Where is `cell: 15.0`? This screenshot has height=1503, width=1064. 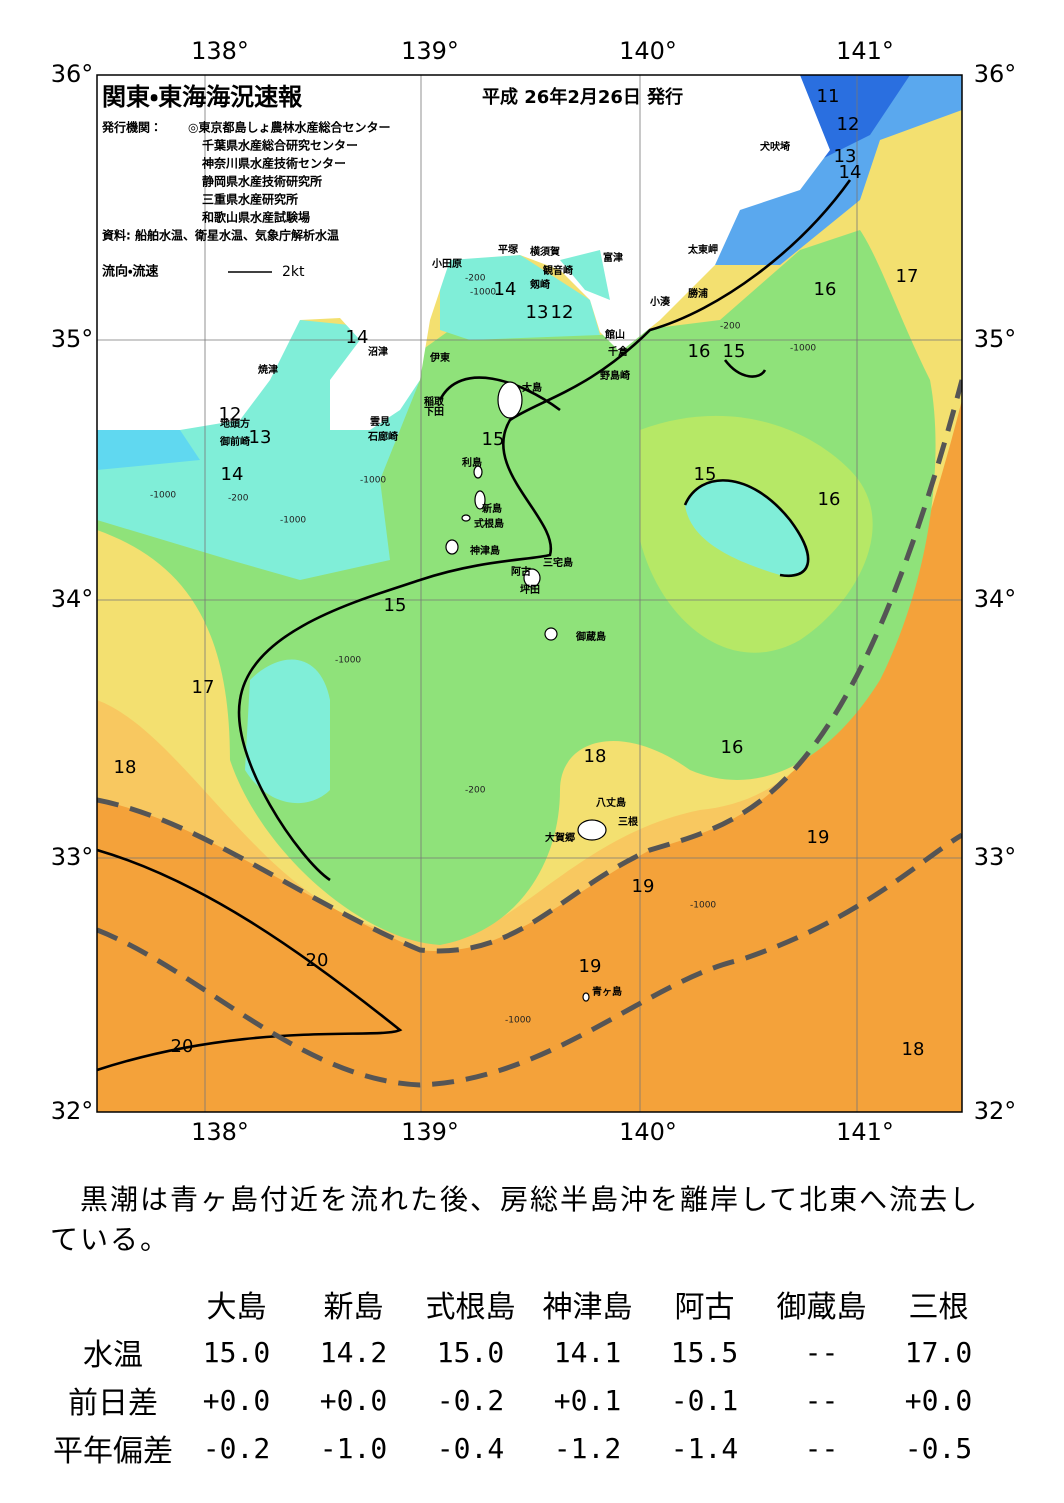
cell: 15.0 is located at coordinates (236, 1352).